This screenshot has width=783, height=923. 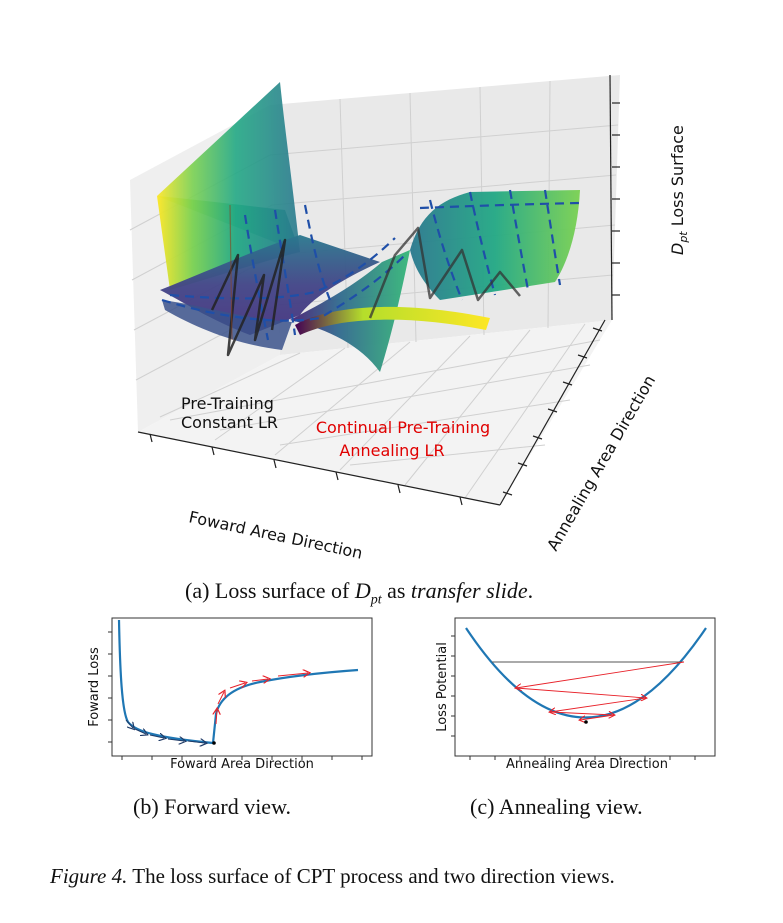 I want to click on surface-contours, so click(x=371, y=265).